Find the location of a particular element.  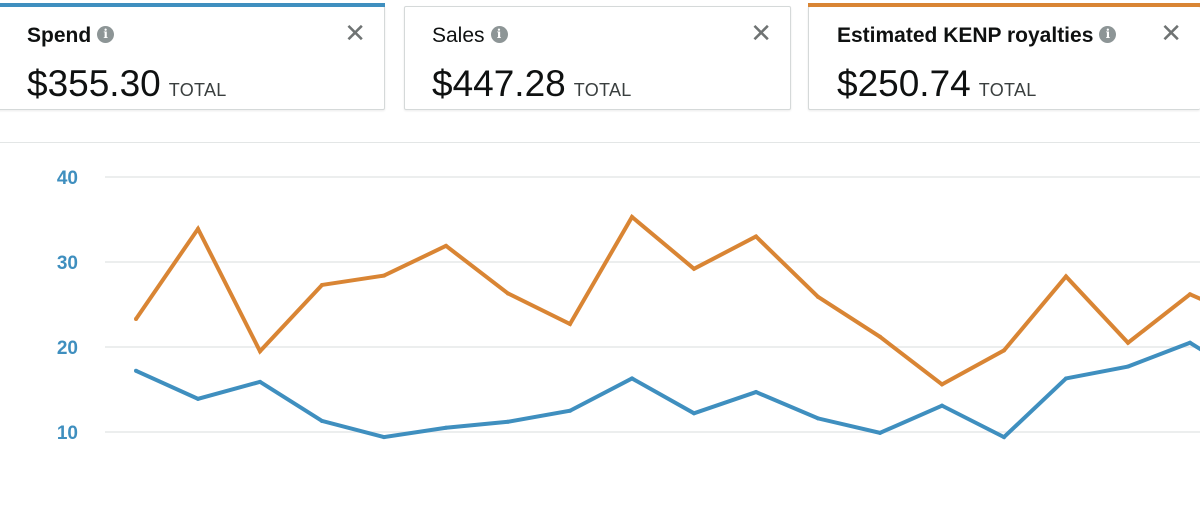

metric-label-spend: Spend i is located at coordinates (71, 36).